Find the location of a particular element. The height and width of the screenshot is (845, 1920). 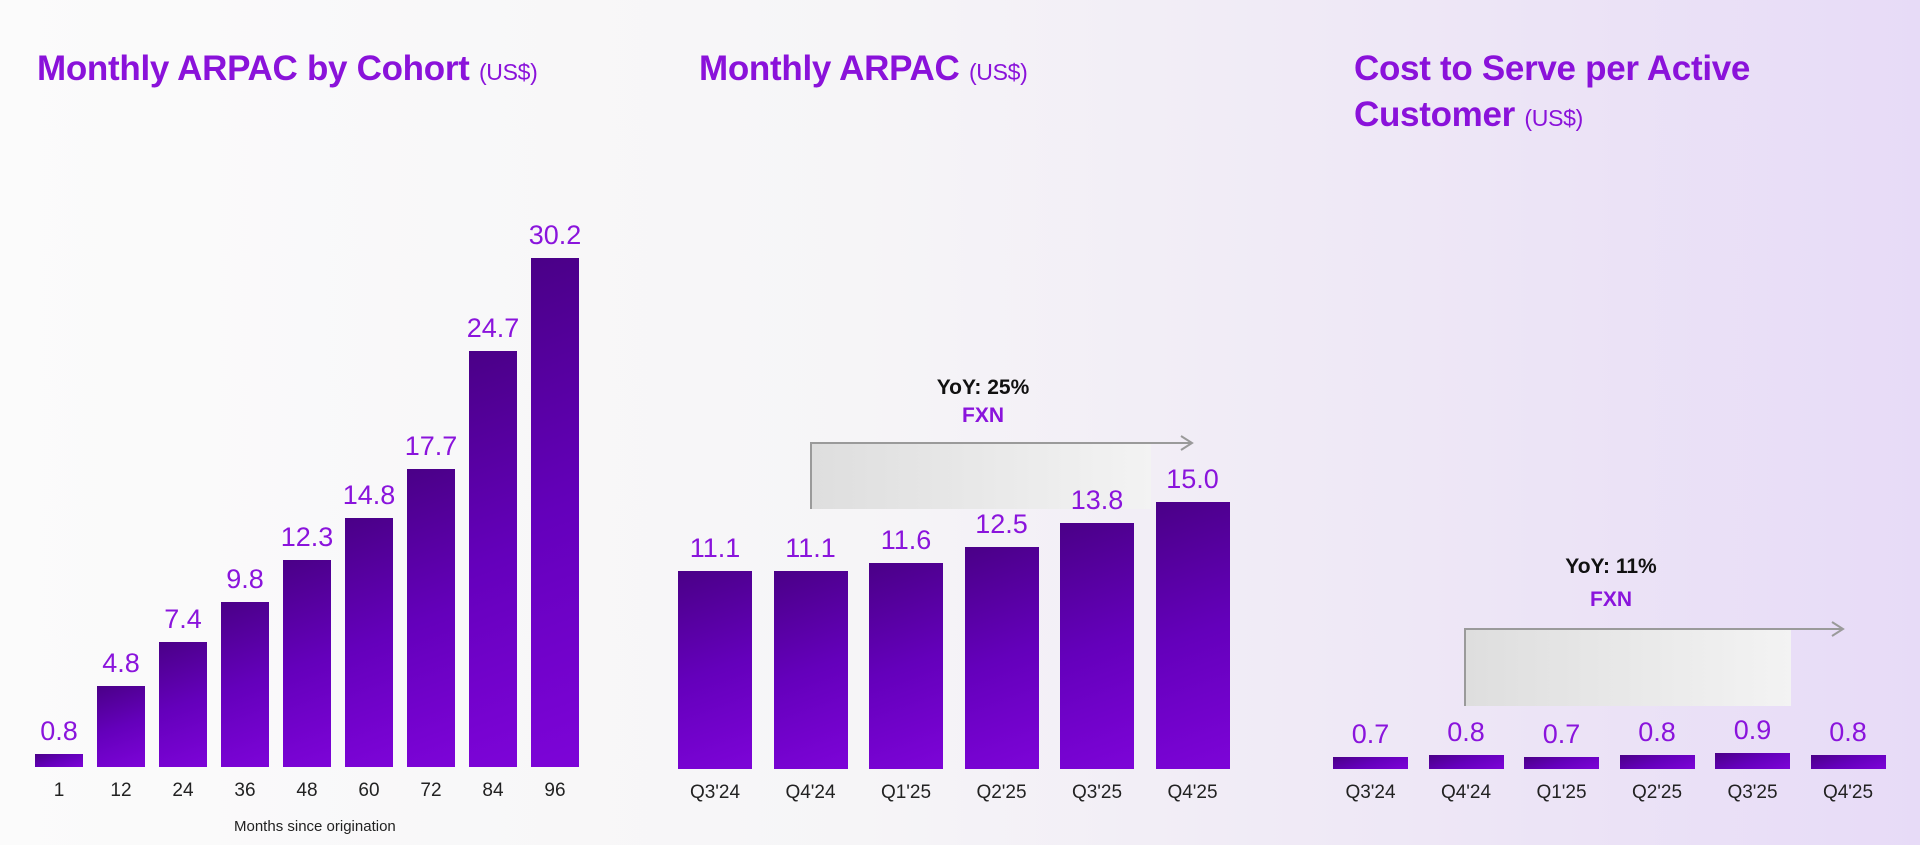

chart2-value-label: 13.8 is located at coordinates (1097, 500).